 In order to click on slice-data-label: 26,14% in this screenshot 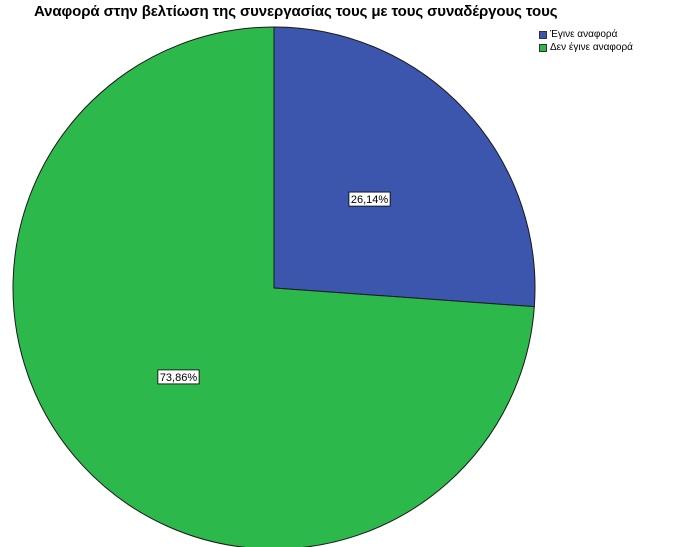, I will do `click(369, 199)`.